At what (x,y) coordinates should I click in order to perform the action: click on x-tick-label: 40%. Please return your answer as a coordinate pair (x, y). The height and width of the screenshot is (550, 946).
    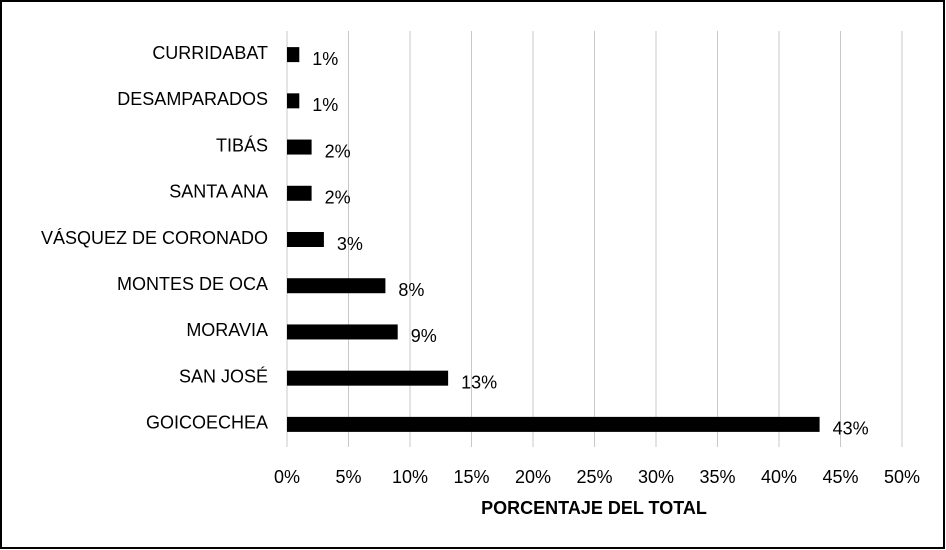
    Looking at the image, I should click on (779, 477).